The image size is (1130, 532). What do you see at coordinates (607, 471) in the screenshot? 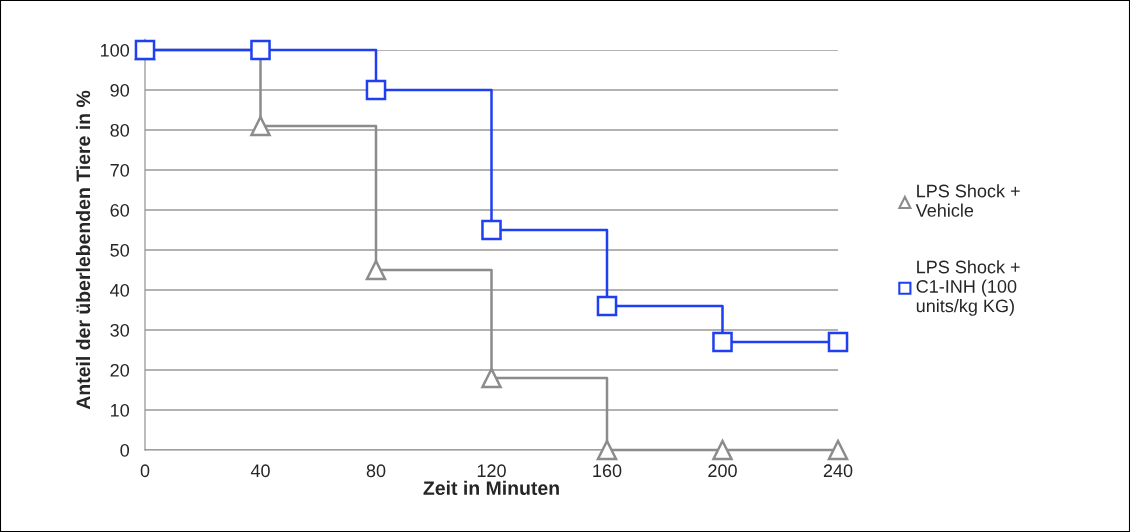
I see `x-tick-label: 160` at bounding box center [607, 471].